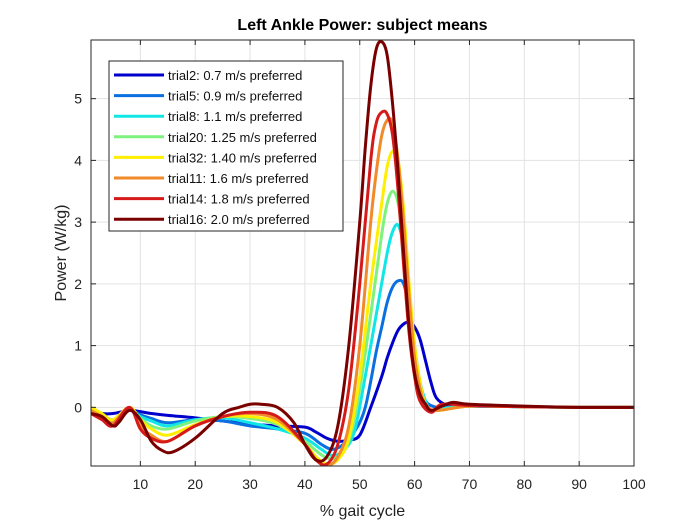  What do you see at coordinates (61, 253) in the screenshot?
I see `y-axis-label: Power (W/kg)` at bounding box center [61, 253].